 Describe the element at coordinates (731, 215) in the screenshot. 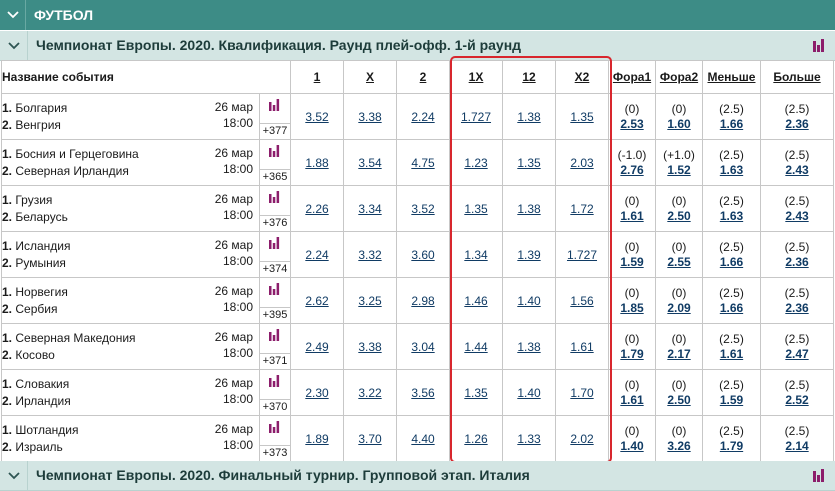

I see `odd-under-value: 1.63` at that location.